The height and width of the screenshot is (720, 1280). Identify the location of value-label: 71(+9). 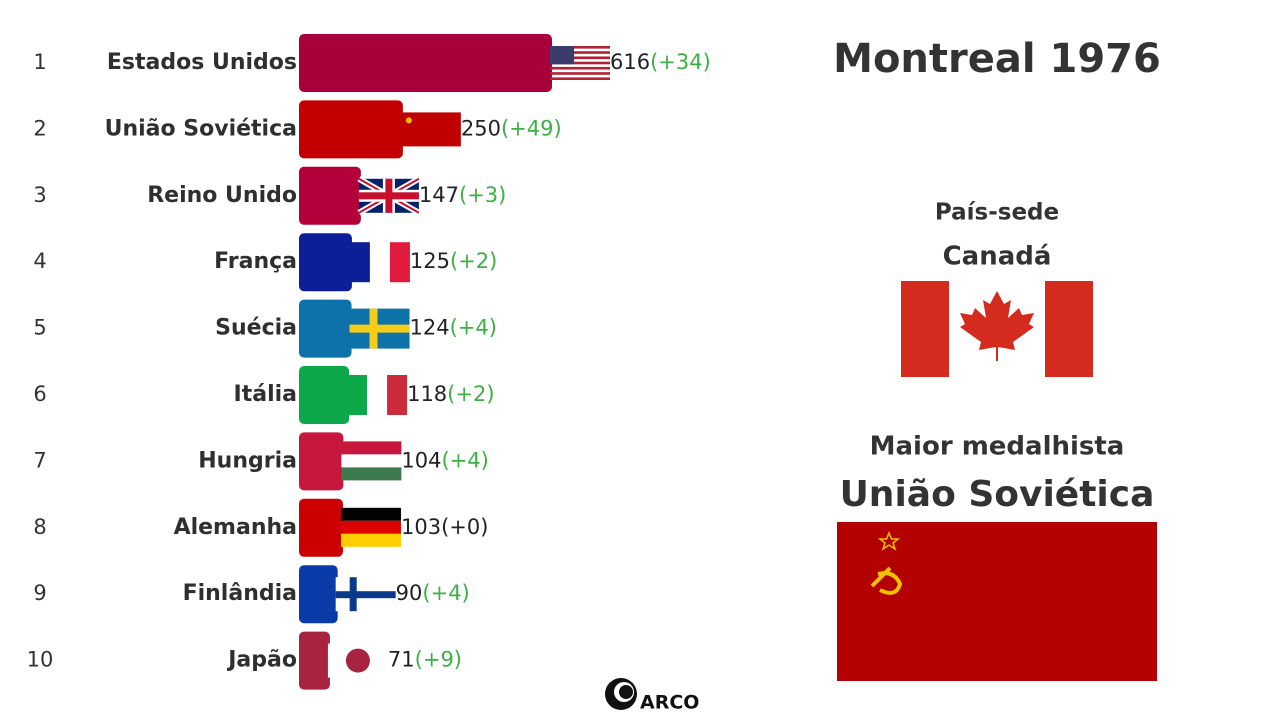
(425, 660).